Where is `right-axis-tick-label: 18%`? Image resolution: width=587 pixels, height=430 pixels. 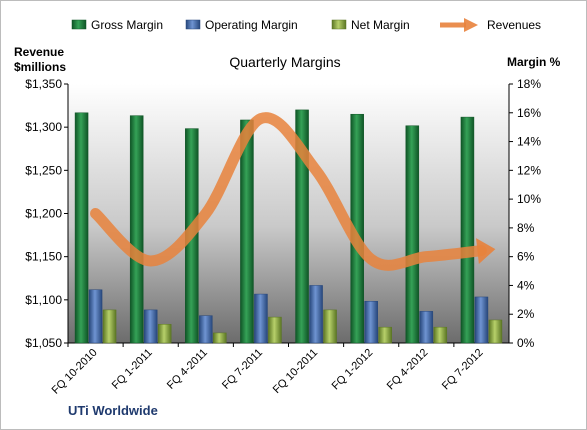 right-axis-tick-label: 18% is located at coordinates (529, 84).